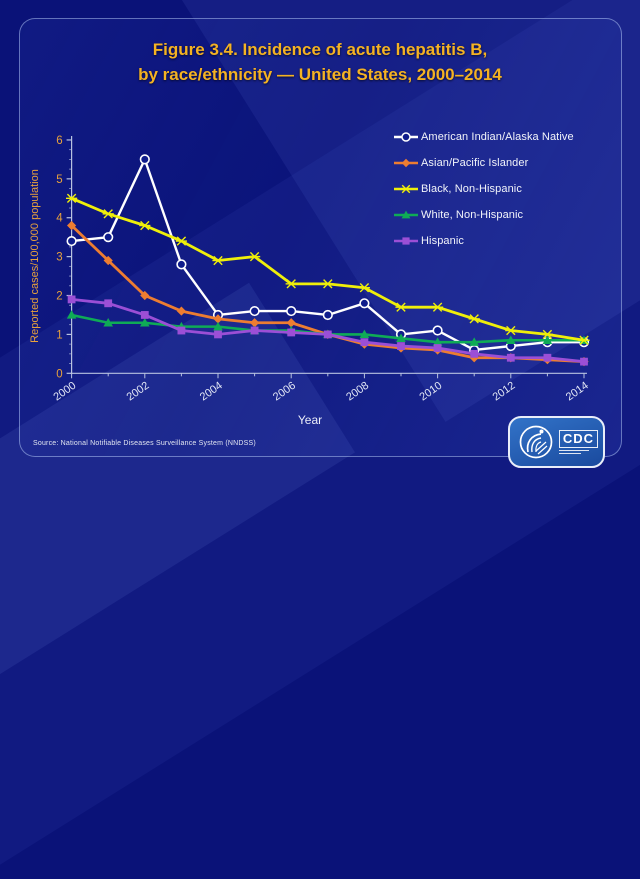  I want to click on x-tick-label: 2014, so click(577, 392).